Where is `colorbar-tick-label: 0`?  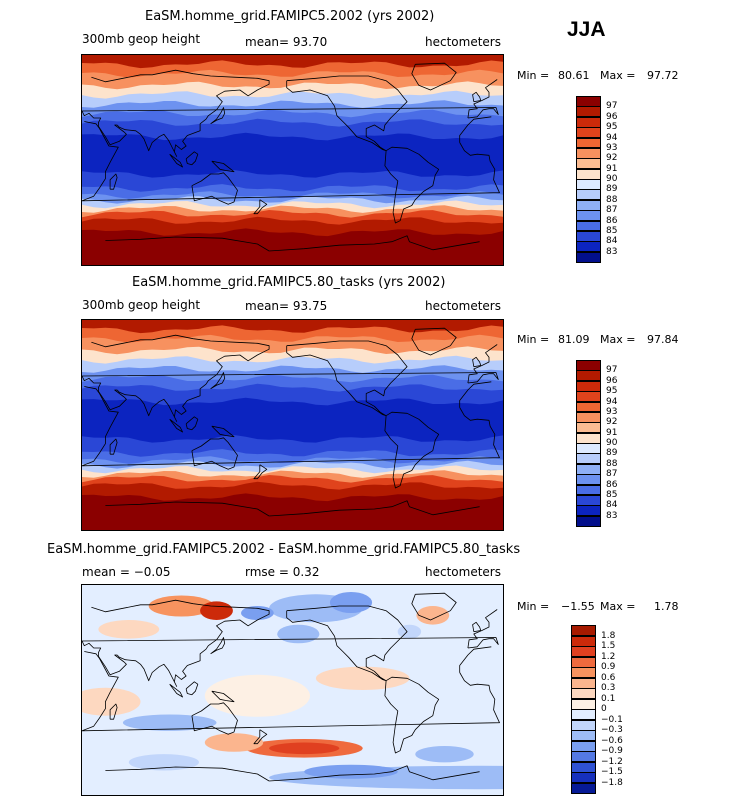
colorbar-tick-label: 0 is located at coordinates (604, 709).